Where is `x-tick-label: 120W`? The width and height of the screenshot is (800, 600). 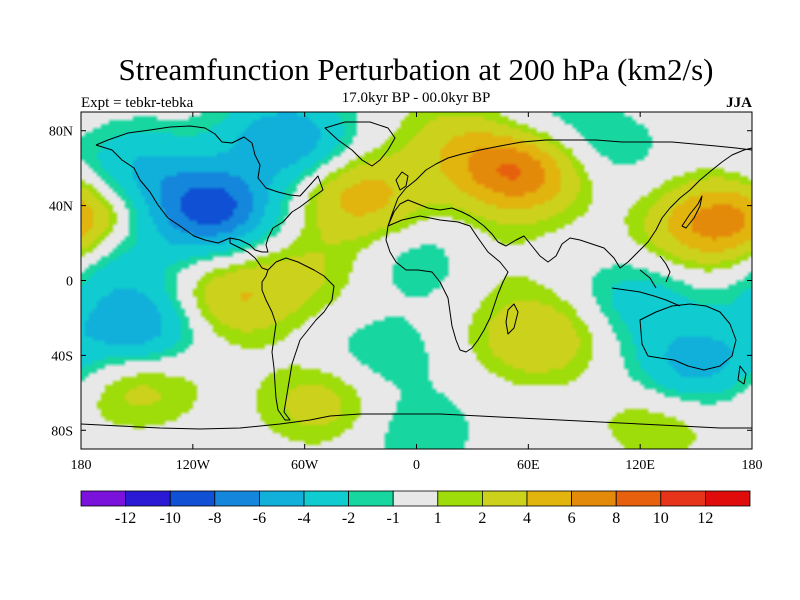
x-tick-label: 120W is located at coordinates (193, 465).